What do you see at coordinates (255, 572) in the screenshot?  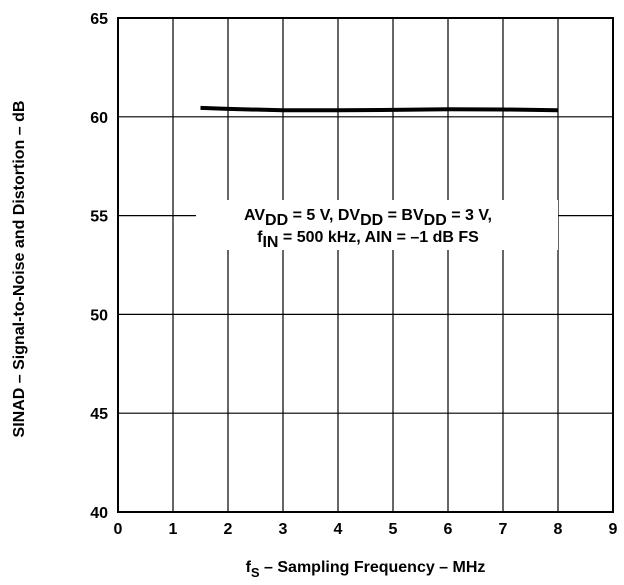 I see `x-axis-label-sub: S` at bounding box center [255, 572].